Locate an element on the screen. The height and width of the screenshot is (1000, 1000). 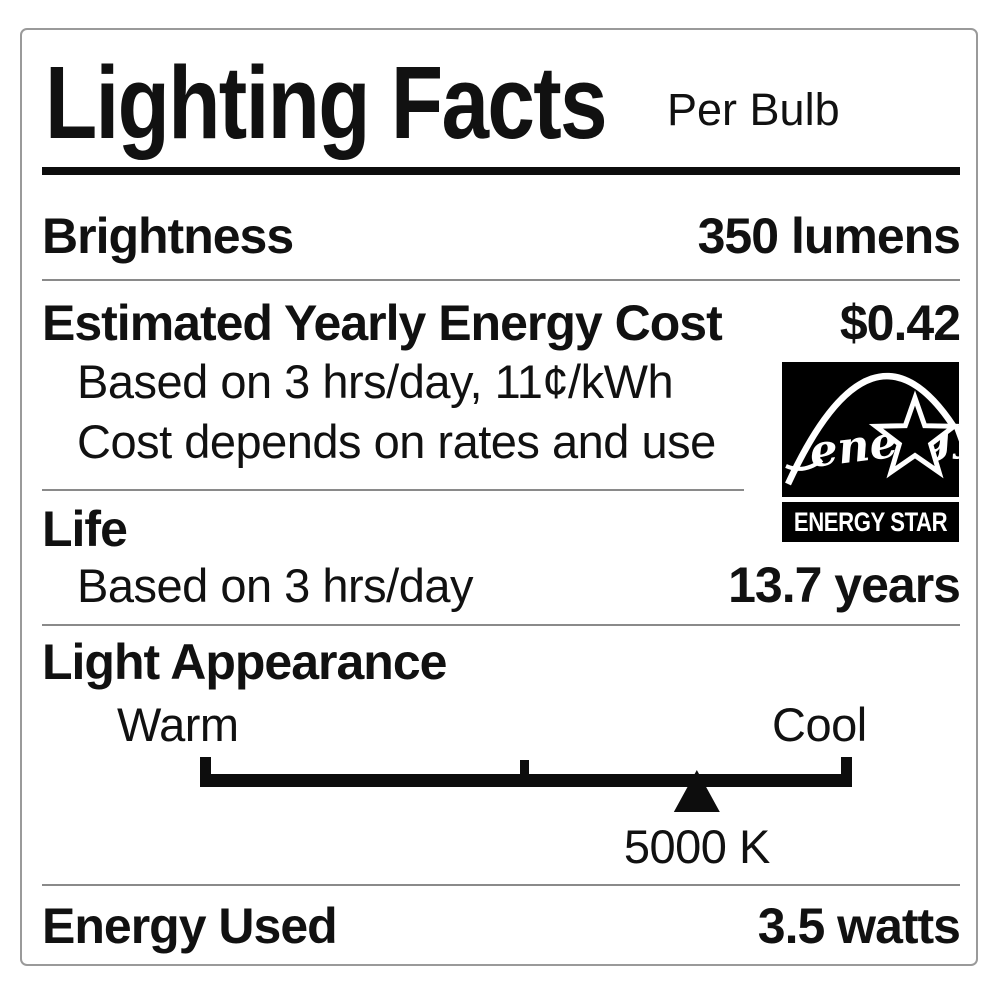
warm-label: Warm is located at coordinates (178, 724).